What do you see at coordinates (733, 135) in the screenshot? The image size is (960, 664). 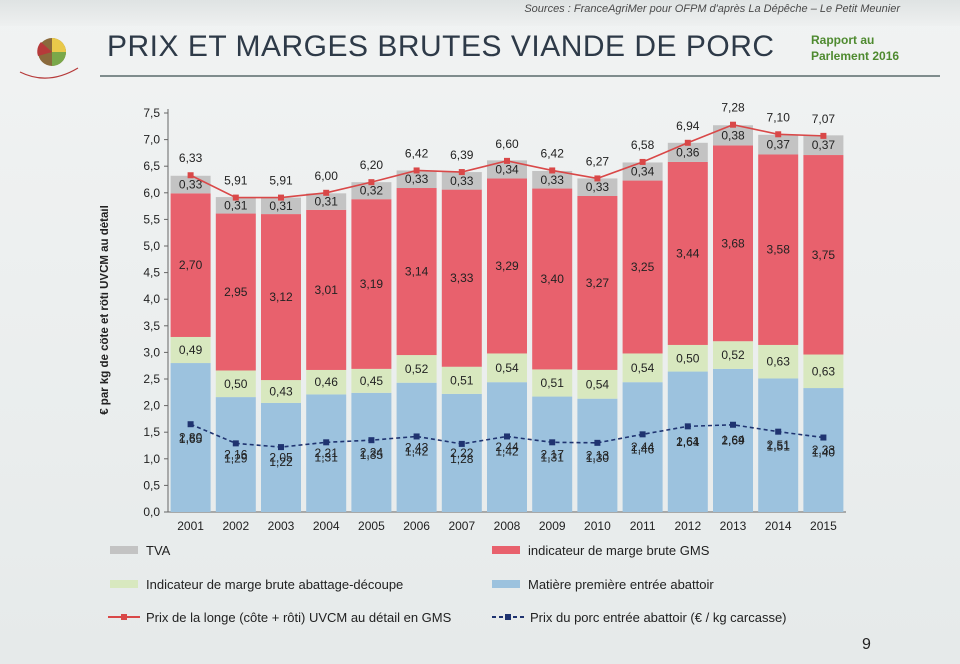 I see `bar-value-label: 0,38` at bounding box center [733, 135].